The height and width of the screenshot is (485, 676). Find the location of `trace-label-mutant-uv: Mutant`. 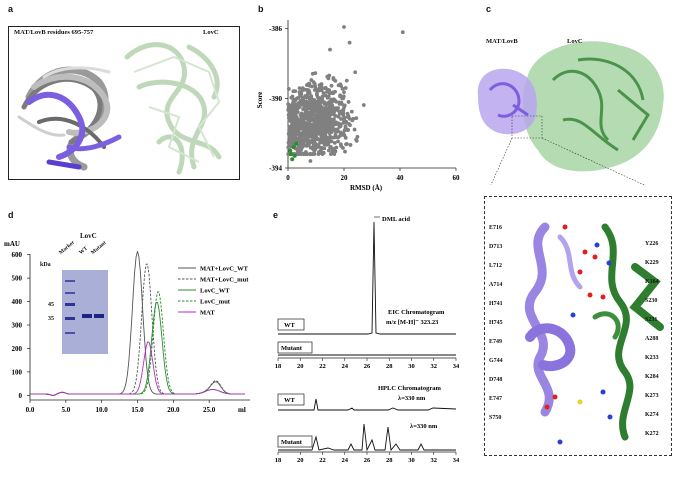

trace-label-mutant-uv: Mutant is located at coordinates (292, 442).